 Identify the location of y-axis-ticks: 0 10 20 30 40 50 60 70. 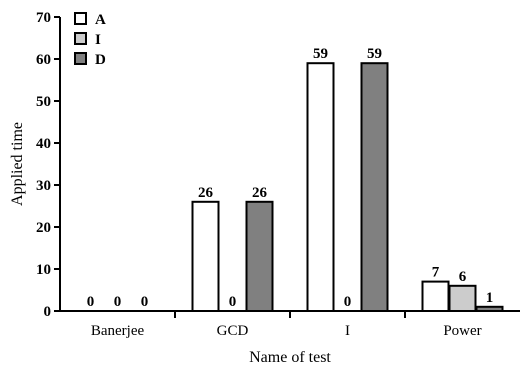
(48, 165).